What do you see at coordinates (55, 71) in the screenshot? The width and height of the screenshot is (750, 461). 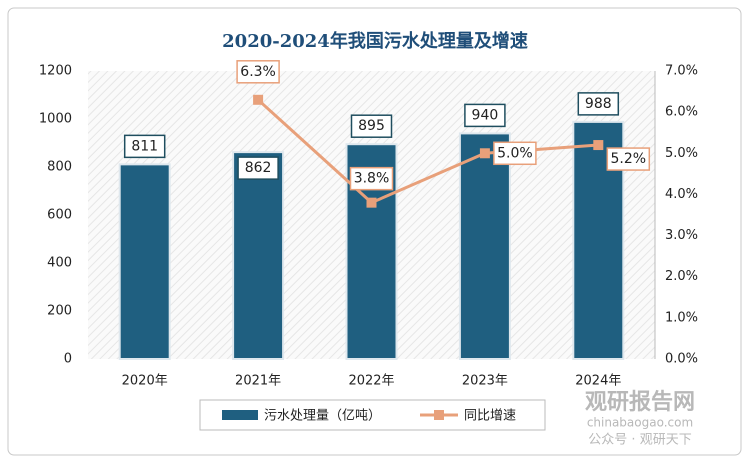 I see `y-tick-label: 1200` at bounding box center [55, 71].